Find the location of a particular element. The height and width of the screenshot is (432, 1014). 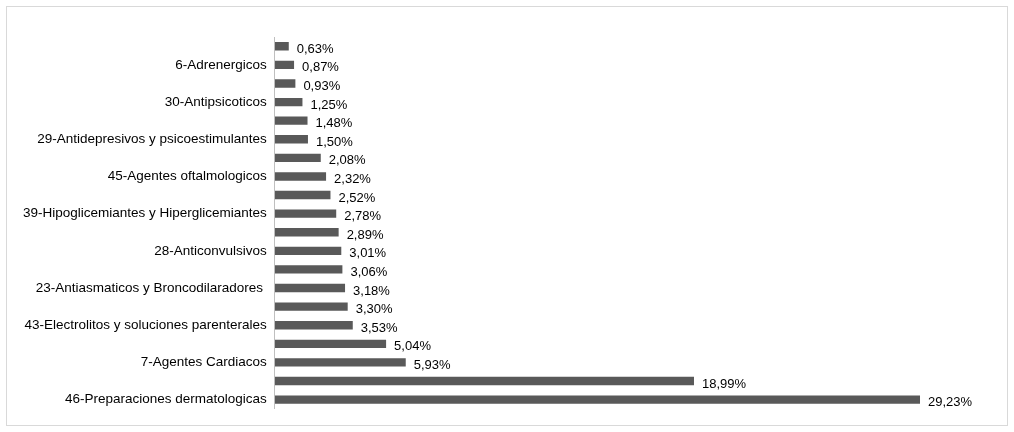

y-tick-label: 45-Agentes oftalmologicos is located at coordinates (187, 176).